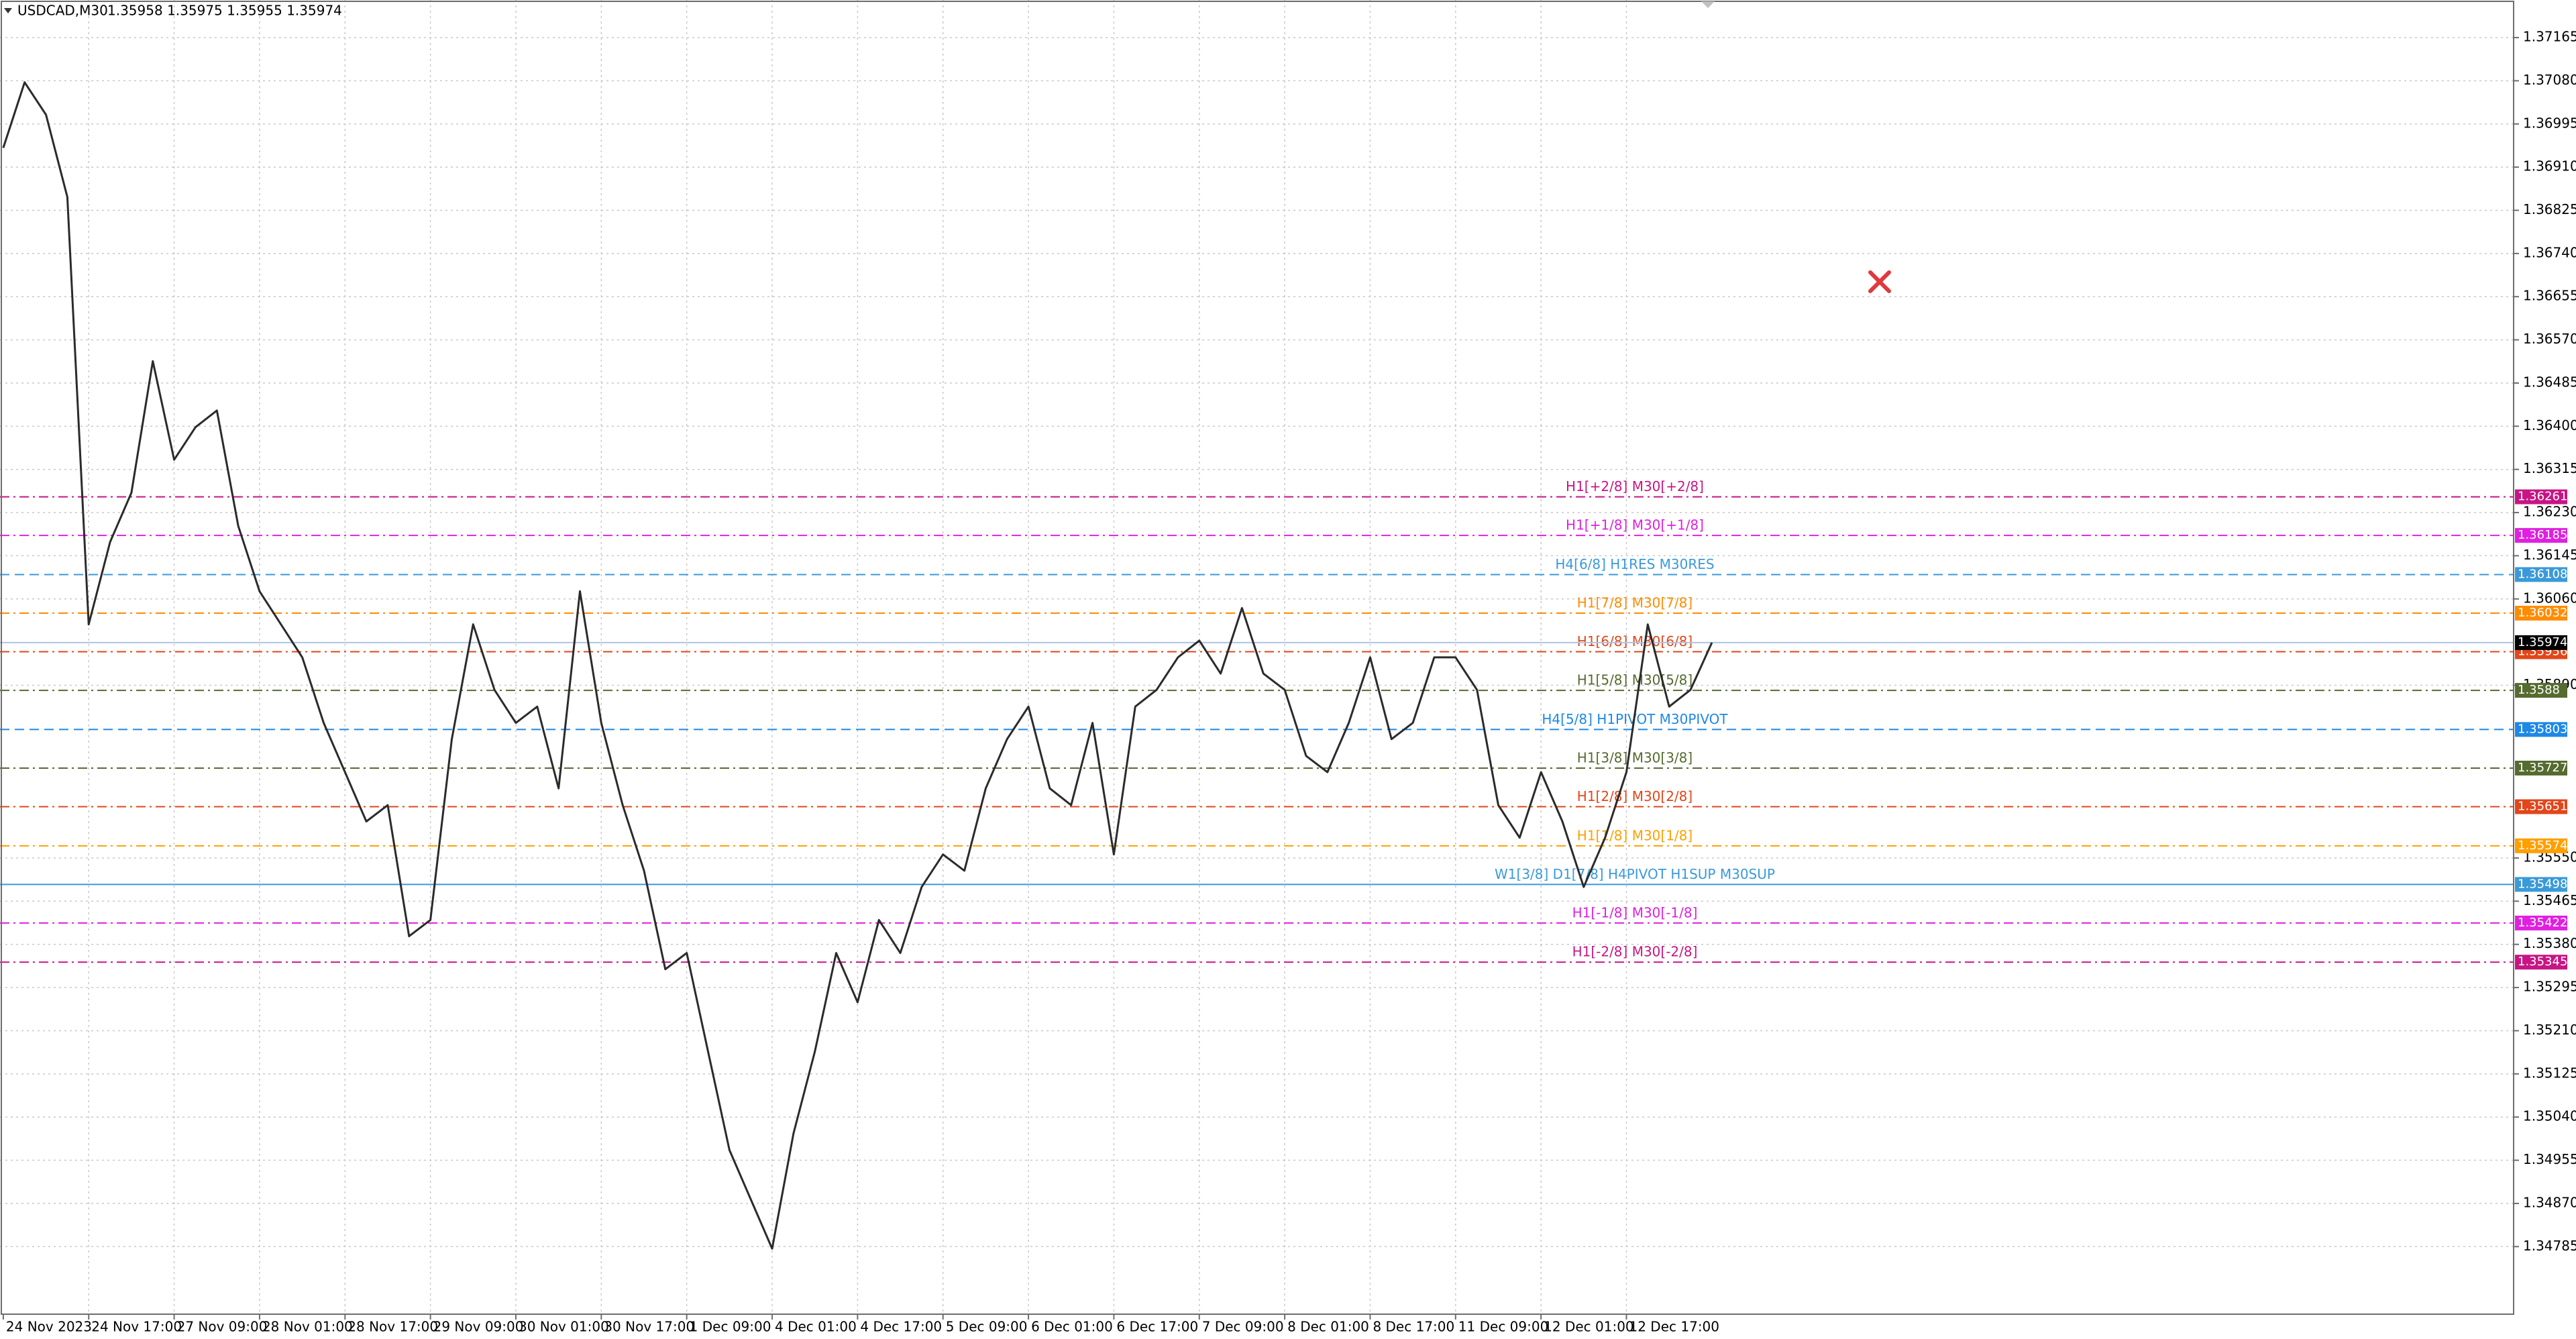  What do you see at coordinates (2549, 209) in the screenshot?
I see `y-tick-label: 1.36825` at bounding box center [2549, 209].